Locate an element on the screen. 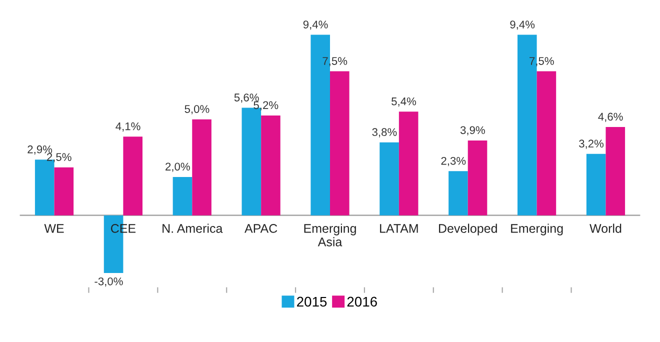  x-tick-label: WE is located at coordinates (54, 228).